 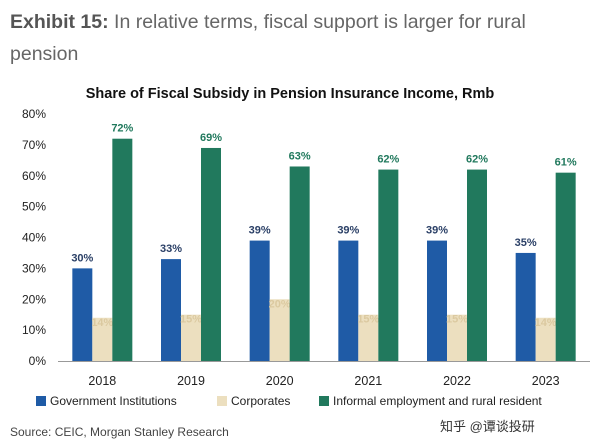 I want to click on legend-label: Government Institutions, so click(x=113, y=401).